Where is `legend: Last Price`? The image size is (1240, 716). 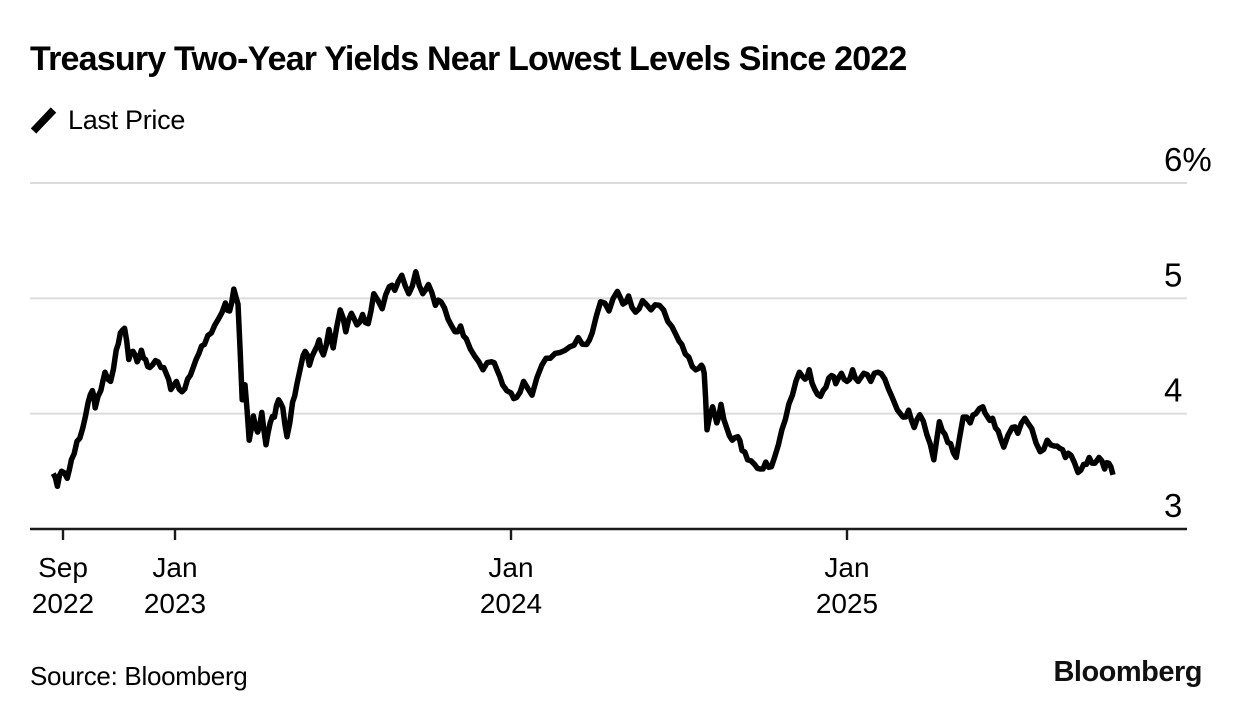 legend: Last Price is located at coordinates (107, 120).